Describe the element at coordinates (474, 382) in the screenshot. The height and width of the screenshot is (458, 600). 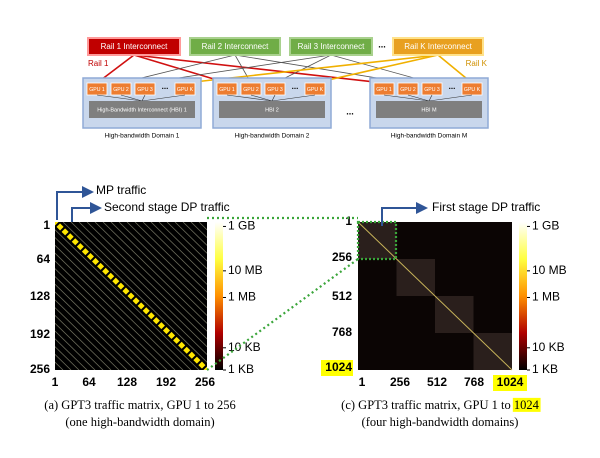
I see `x-tick-label: 768` at that location.